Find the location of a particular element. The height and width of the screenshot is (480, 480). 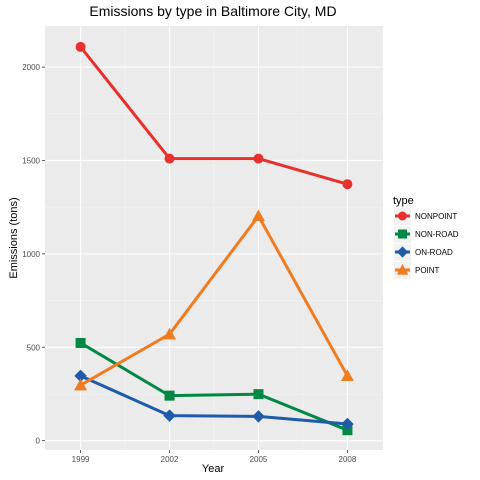

x-axis: 1999 2002 2005 2008 is located at coordinates (214, 457).